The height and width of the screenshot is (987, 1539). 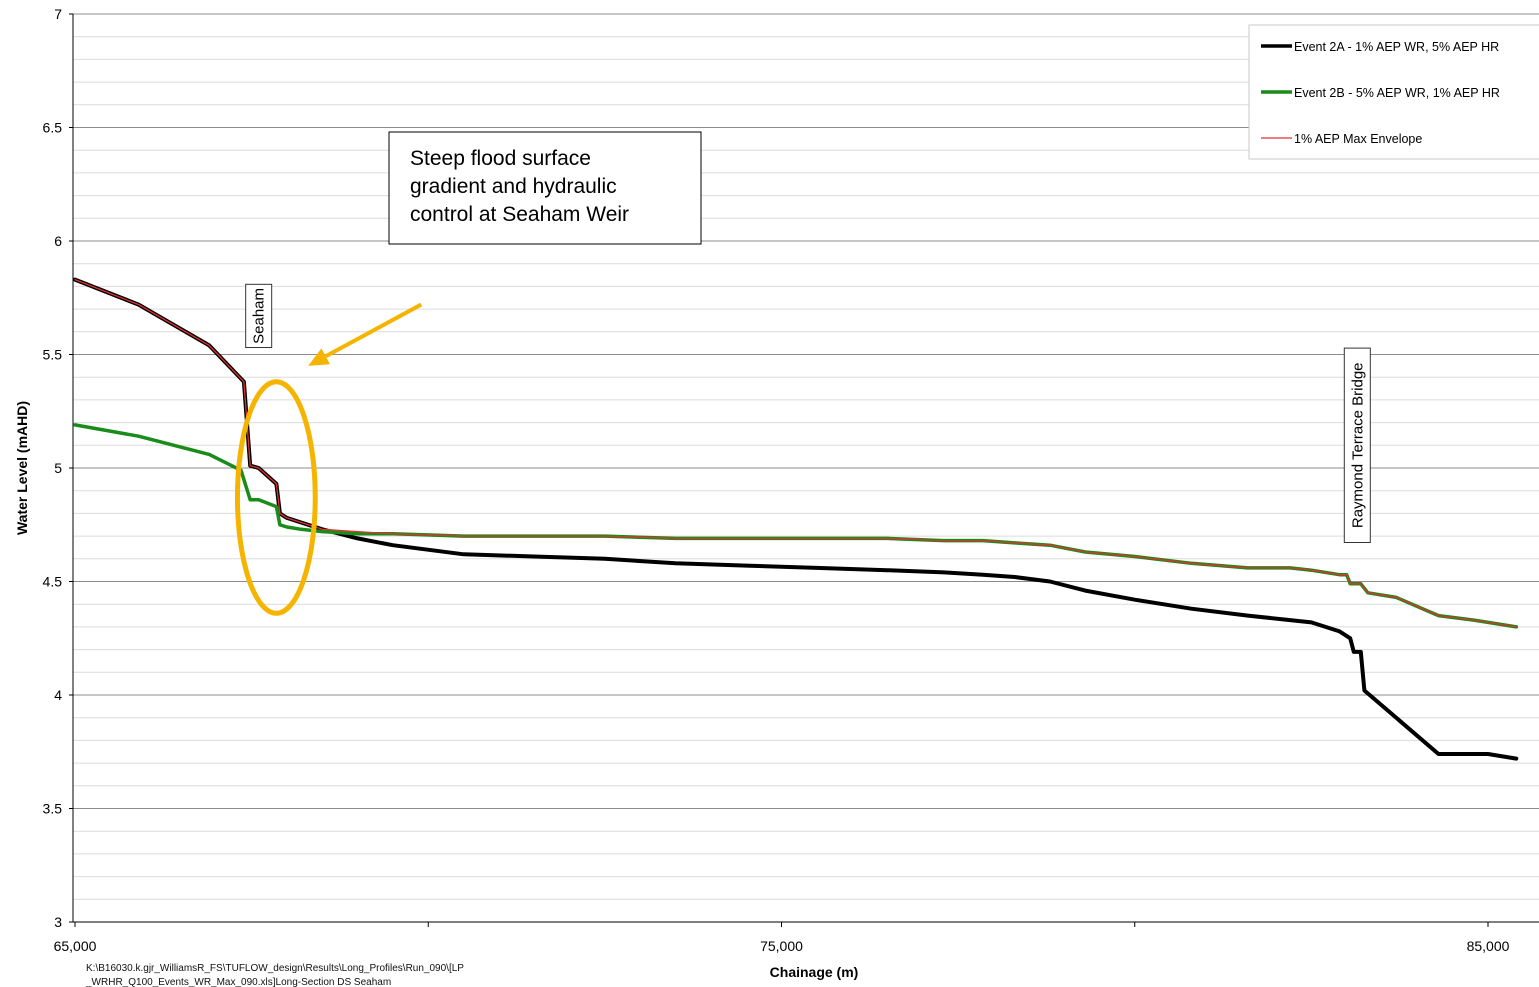 I want to click on highlight-ellipse, so click(x=276, y=497).